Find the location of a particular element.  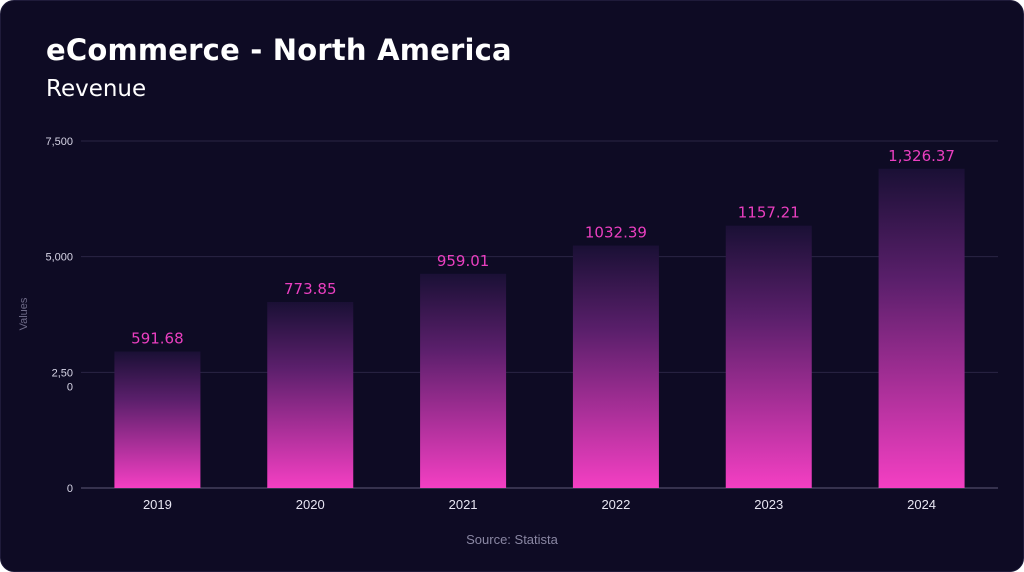

x-tick-label-2023: 2023 is located at coordinates (768, 504).